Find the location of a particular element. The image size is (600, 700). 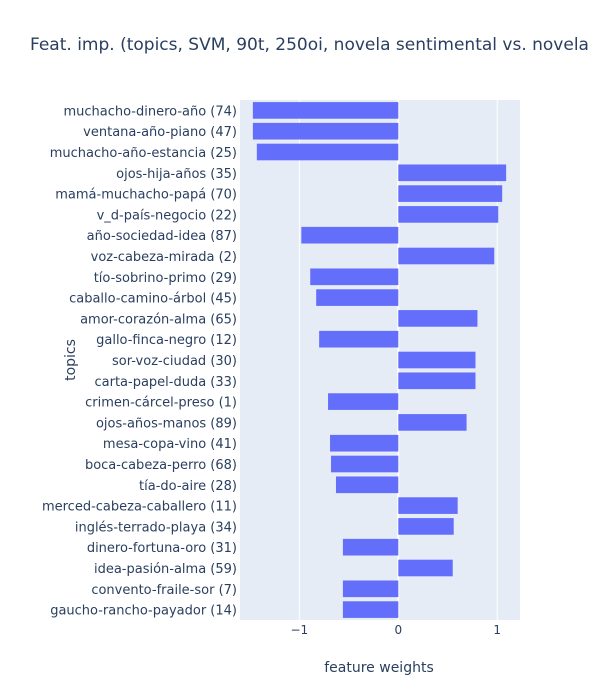

category-label: convento-fraile-sor (7) is located at coordinates (164, 590).